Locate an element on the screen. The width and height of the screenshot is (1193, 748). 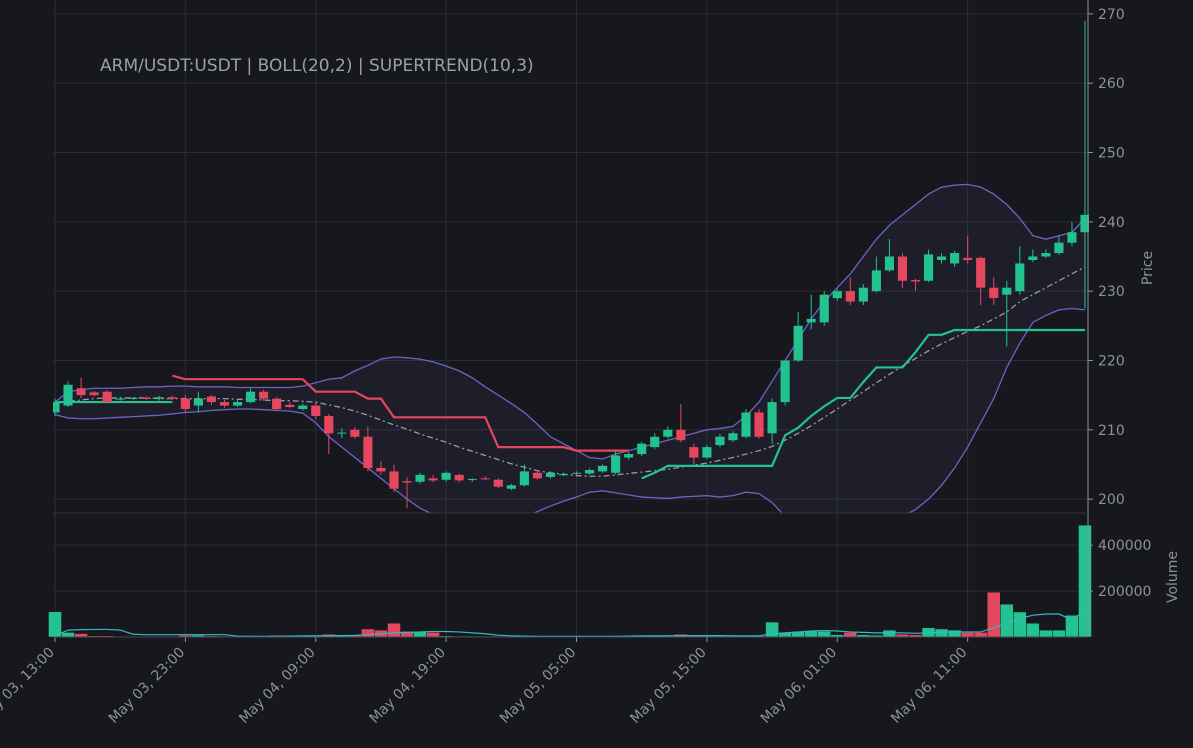
y-tick-label: 200 is located at coordinates (1111, 500).